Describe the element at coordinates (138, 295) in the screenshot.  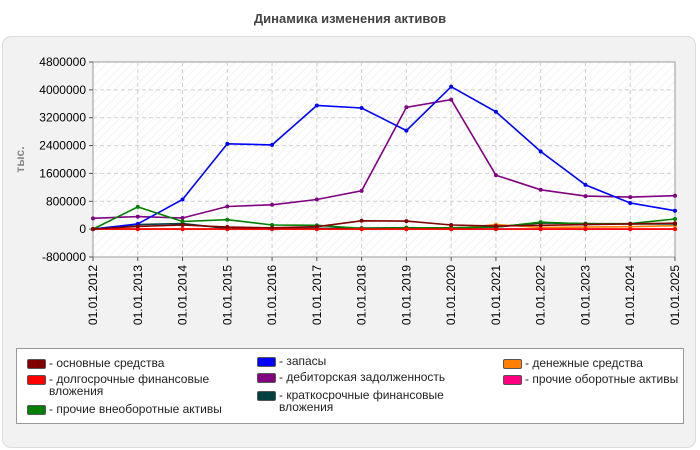
I see `x-tick-label: 01.01.2013` at that location.